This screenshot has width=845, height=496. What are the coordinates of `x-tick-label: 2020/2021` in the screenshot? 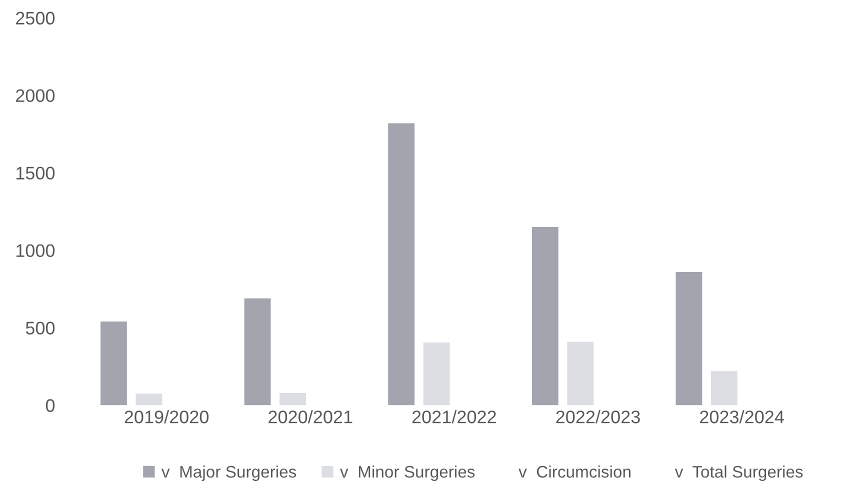 It's located at (310, 417).